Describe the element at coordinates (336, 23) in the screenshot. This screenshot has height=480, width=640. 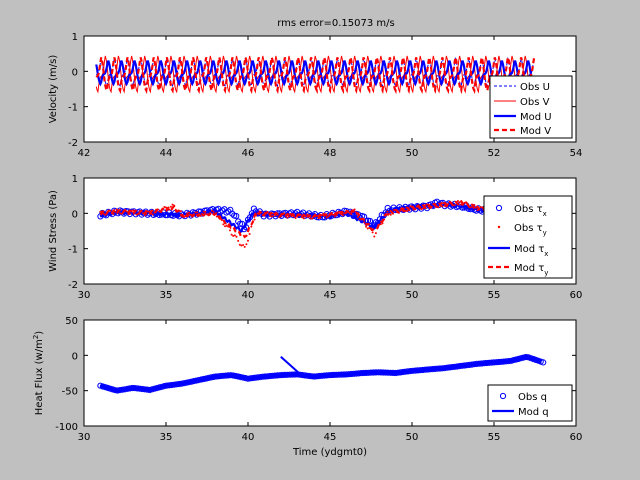
I see `chart-title: rms error=0.15073 m/s` at that location.